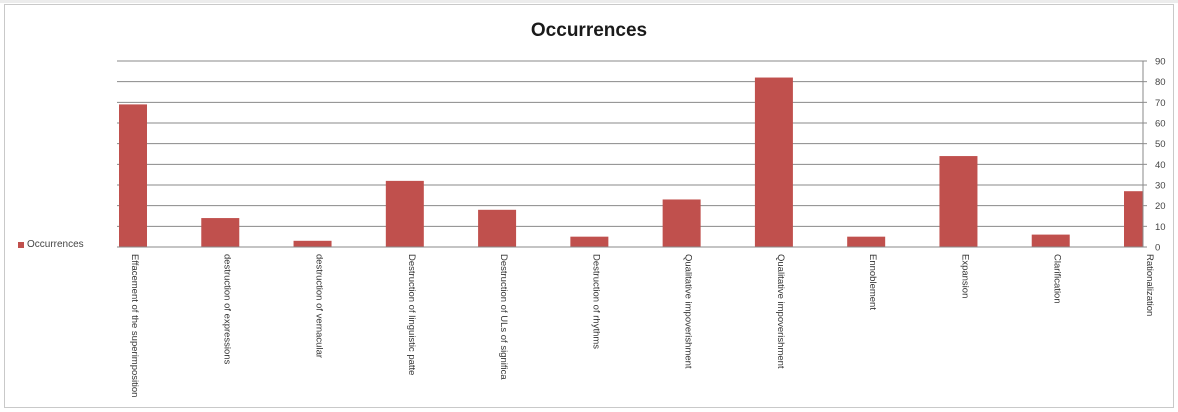 Image resolution: width=1178 pixels, height=412 pixels. Describe the element at coordinates (1157, 248) in the screenshot. I see `y-tick-label: 0` at that location.